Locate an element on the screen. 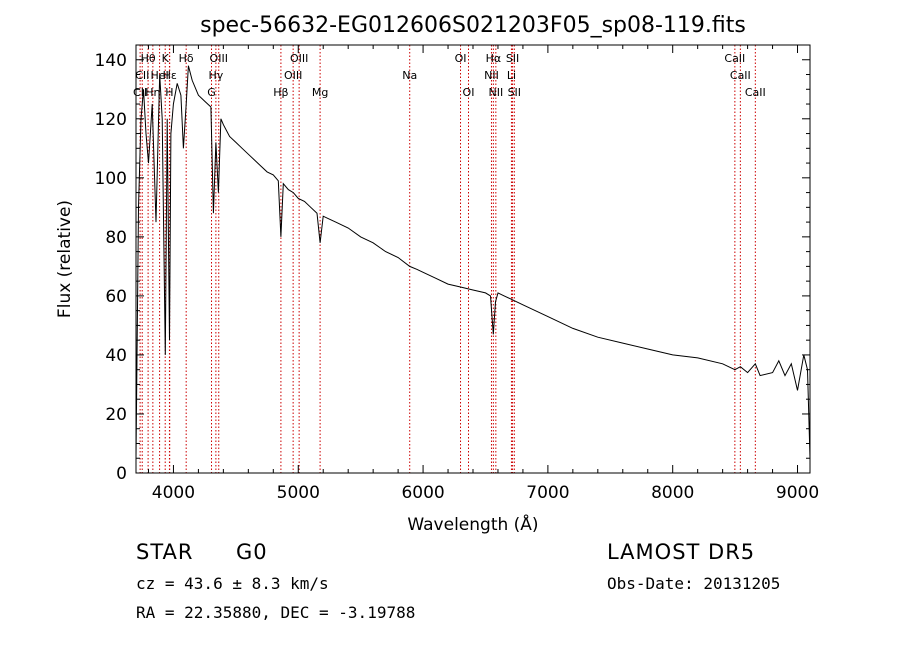 The height and width of the screenshot is (649, 900). line-label-22: SII is located at coordinates (512, 58).